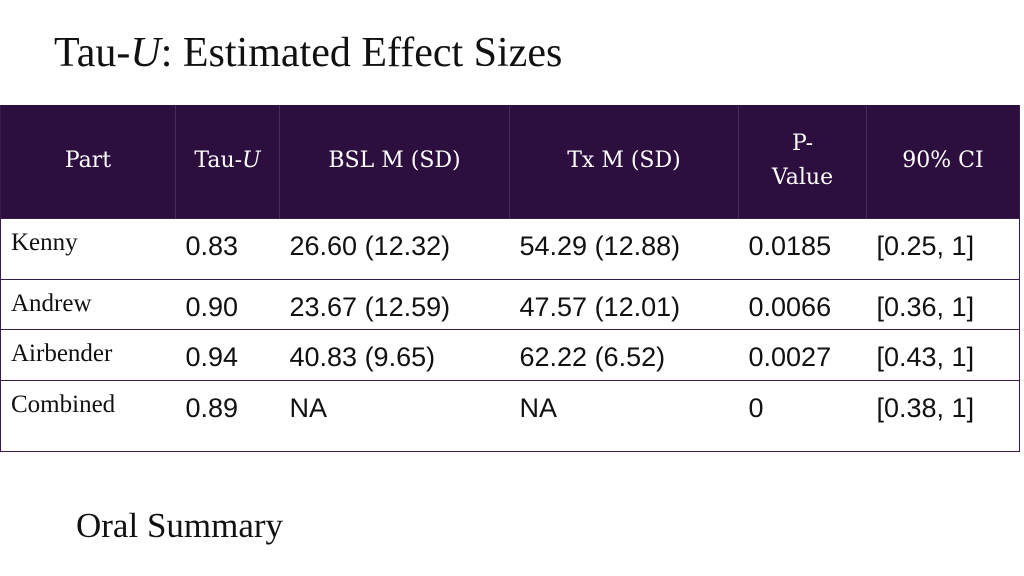 Image resolution: width=1024 pixels, height=576 pixels. What do you see at coordinates (51, 303) in the screenshot?
I see `cell-part: Andrew` at bounding box center [51, 303].